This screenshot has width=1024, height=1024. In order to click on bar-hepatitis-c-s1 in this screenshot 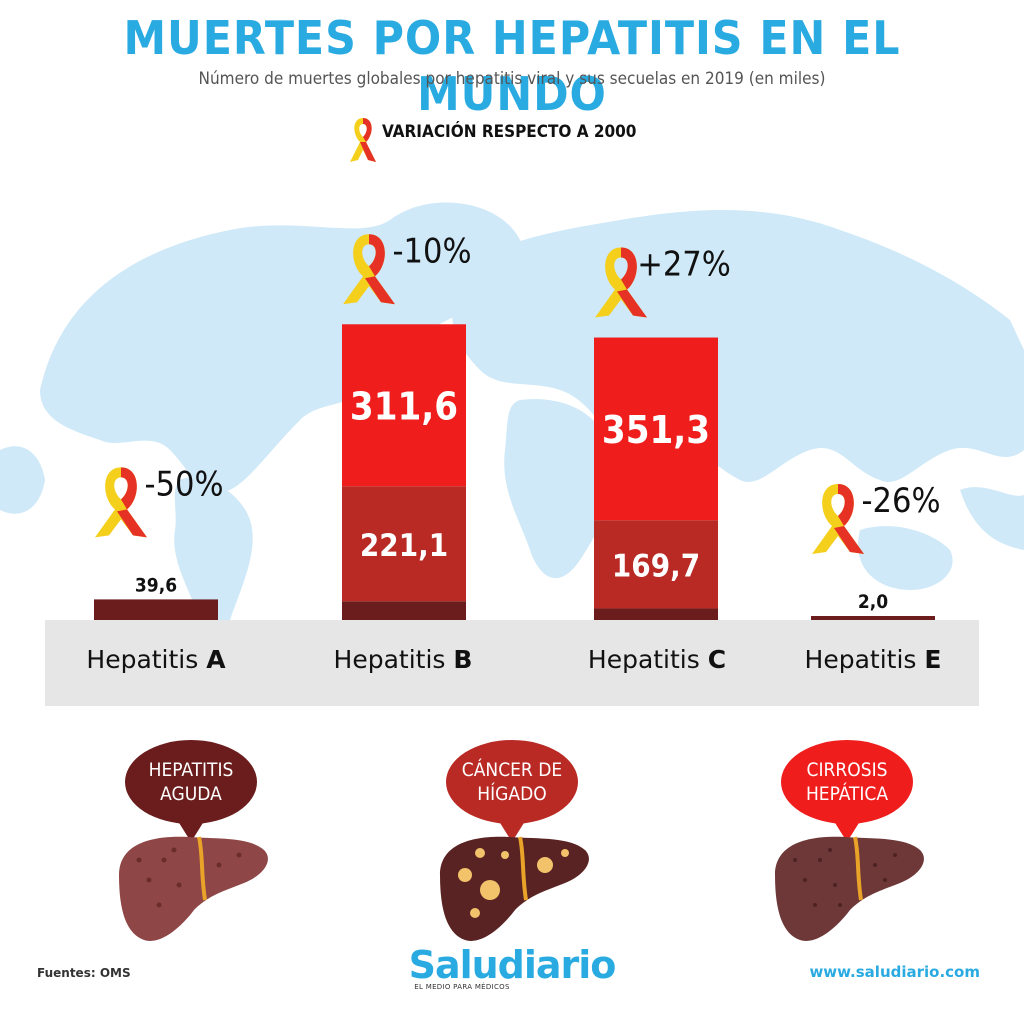, I will do `click(656, 564)`.